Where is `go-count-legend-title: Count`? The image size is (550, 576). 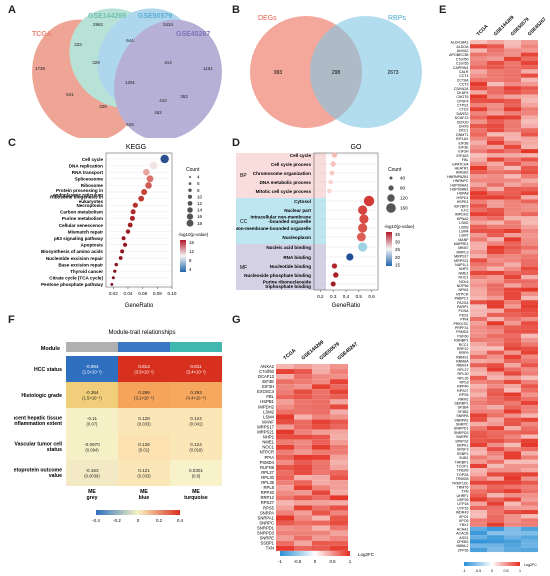
go-count-legend-title: Count is located at coordinates (395, 170).